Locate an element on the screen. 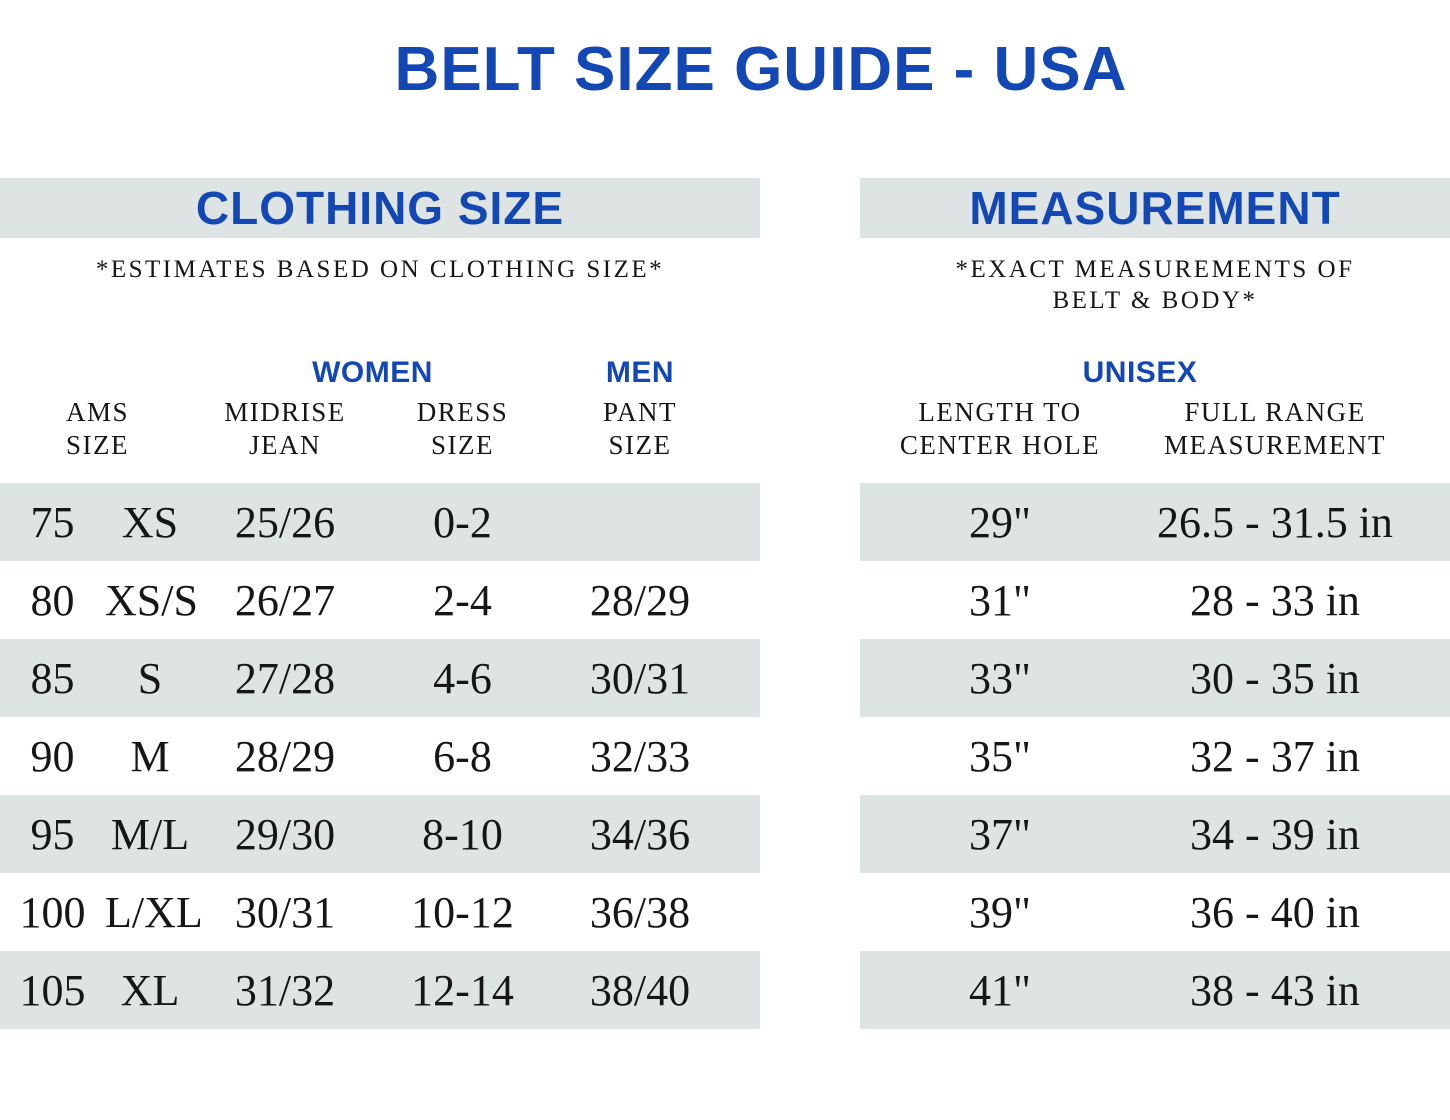  ams-cm-cell: 105 is located at coordinates (52, 990).